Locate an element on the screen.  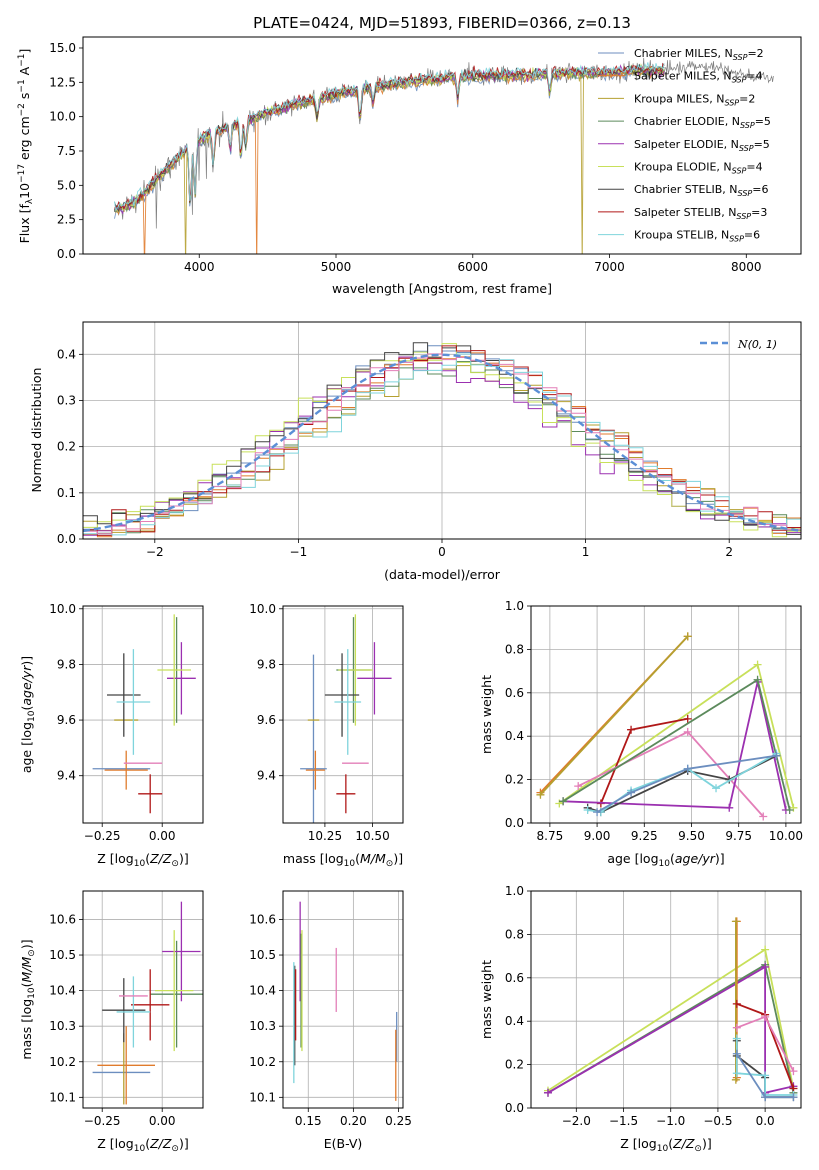
legend-entry: Chabrier STELIB, NSSP=6 is located at coordinates (701, 190).